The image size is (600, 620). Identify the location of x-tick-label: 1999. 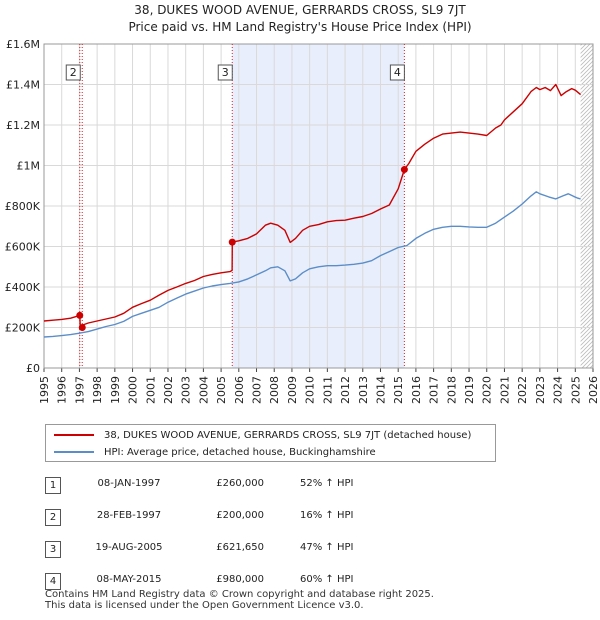
(115, 390).